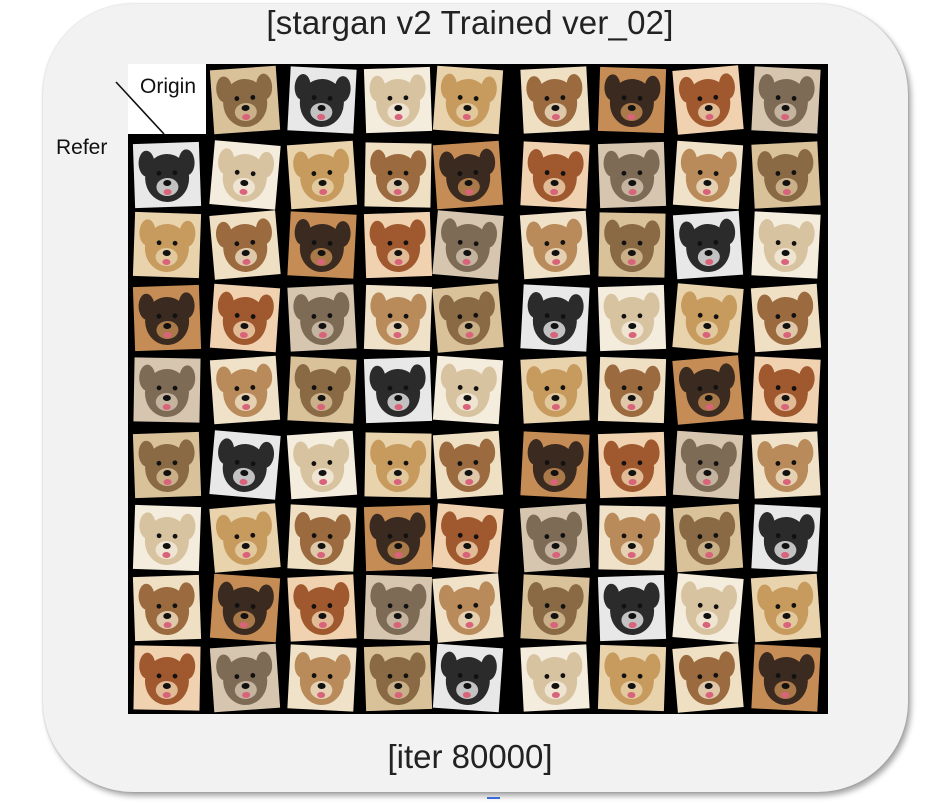 This screenshot has height=804, width=940. I want to click on dog-photo-r7-c8, so click(786, 608).